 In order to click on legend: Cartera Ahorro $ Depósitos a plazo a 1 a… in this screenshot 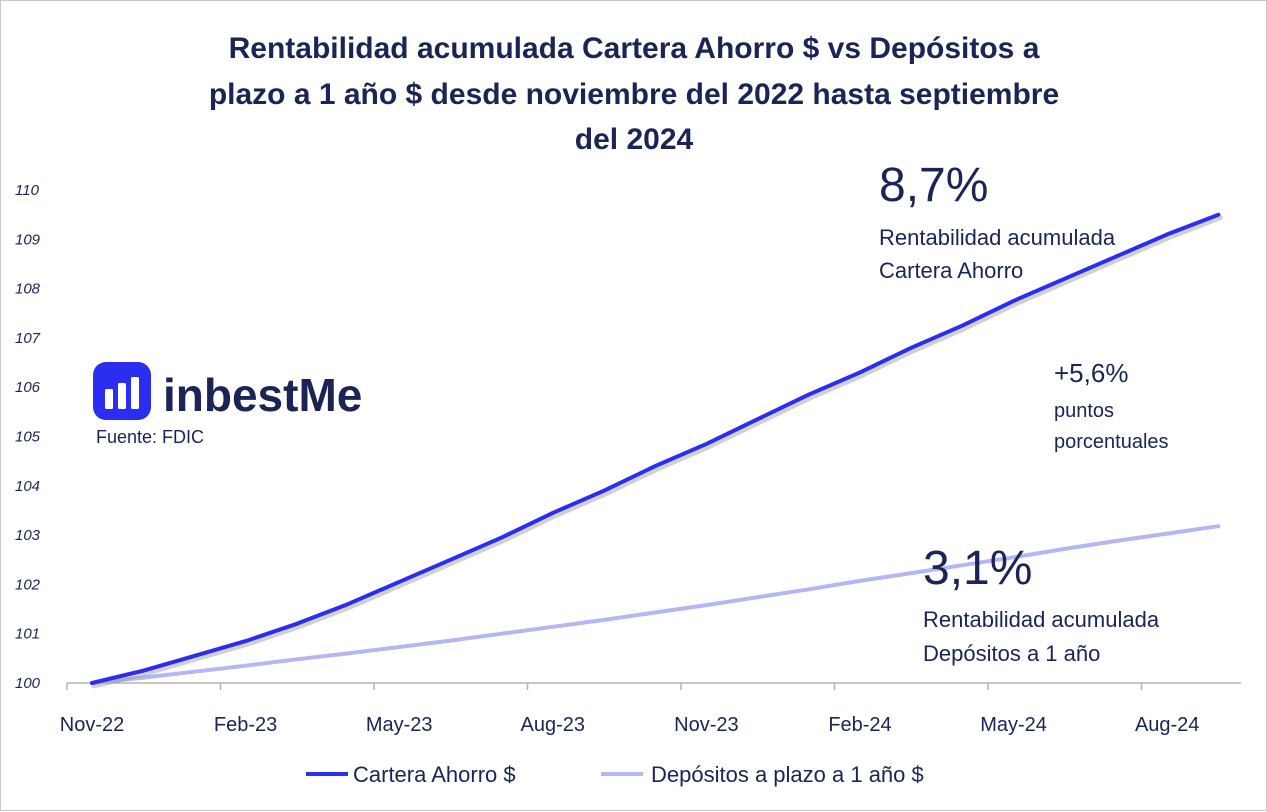, I will do `click(615, 774)`.